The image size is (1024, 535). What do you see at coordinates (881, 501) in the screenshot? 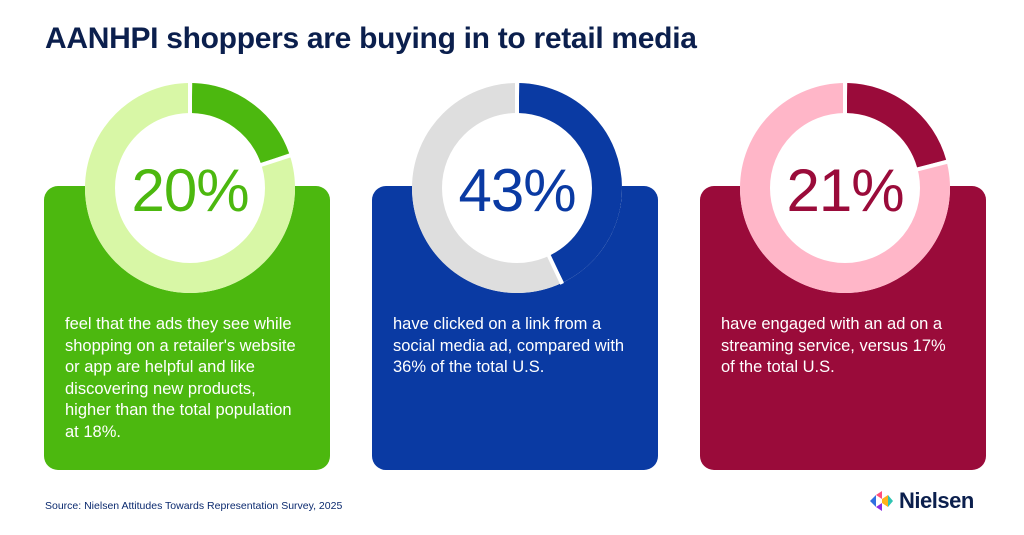
I see `nielsen-logo-icon` at bounding box center [881, 501].